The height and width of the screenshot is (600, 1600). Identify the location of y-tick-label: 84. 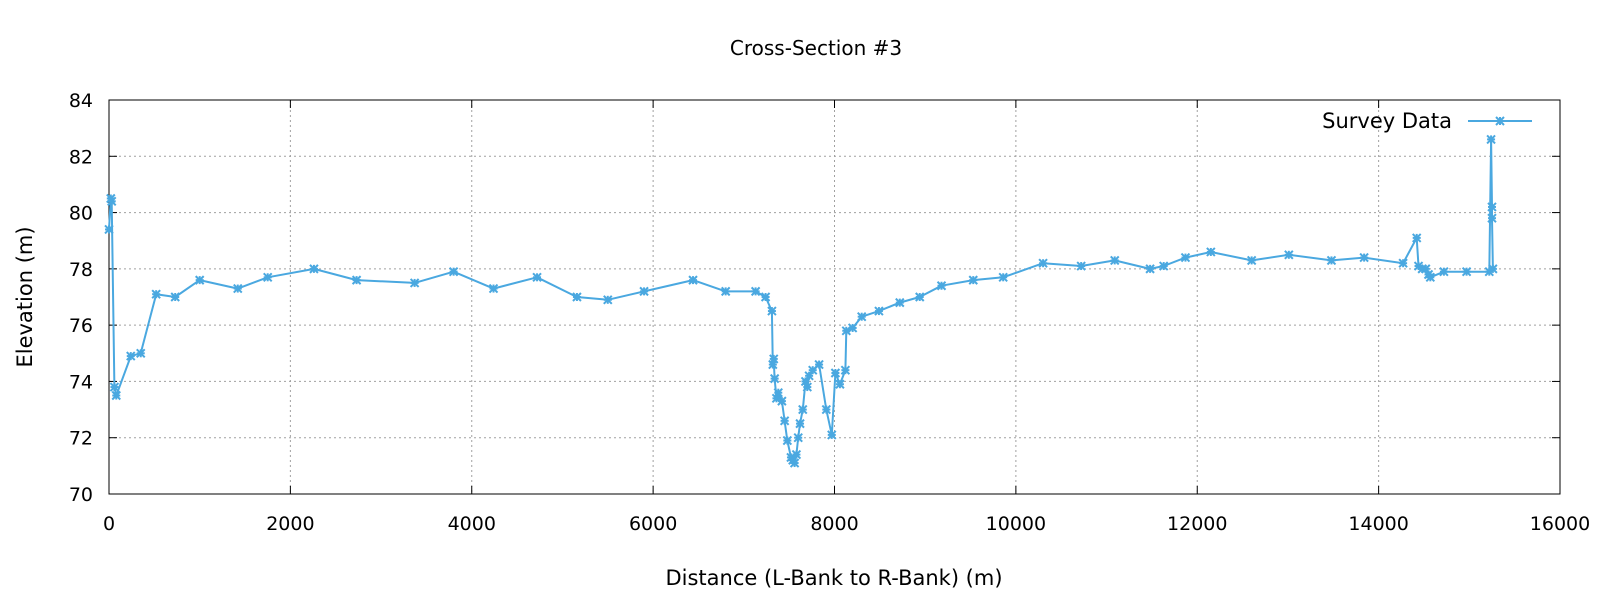
(81, 101).